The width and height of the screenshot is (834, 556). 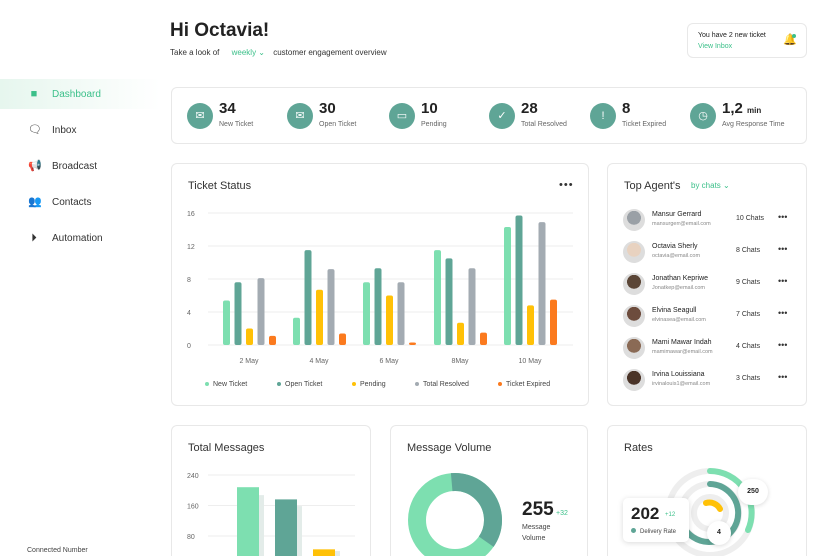 What do you see at coordinates (34, 238) in the screenshot?
I see `play-circle-icon: ⏵` at bounding box center [34, 238].